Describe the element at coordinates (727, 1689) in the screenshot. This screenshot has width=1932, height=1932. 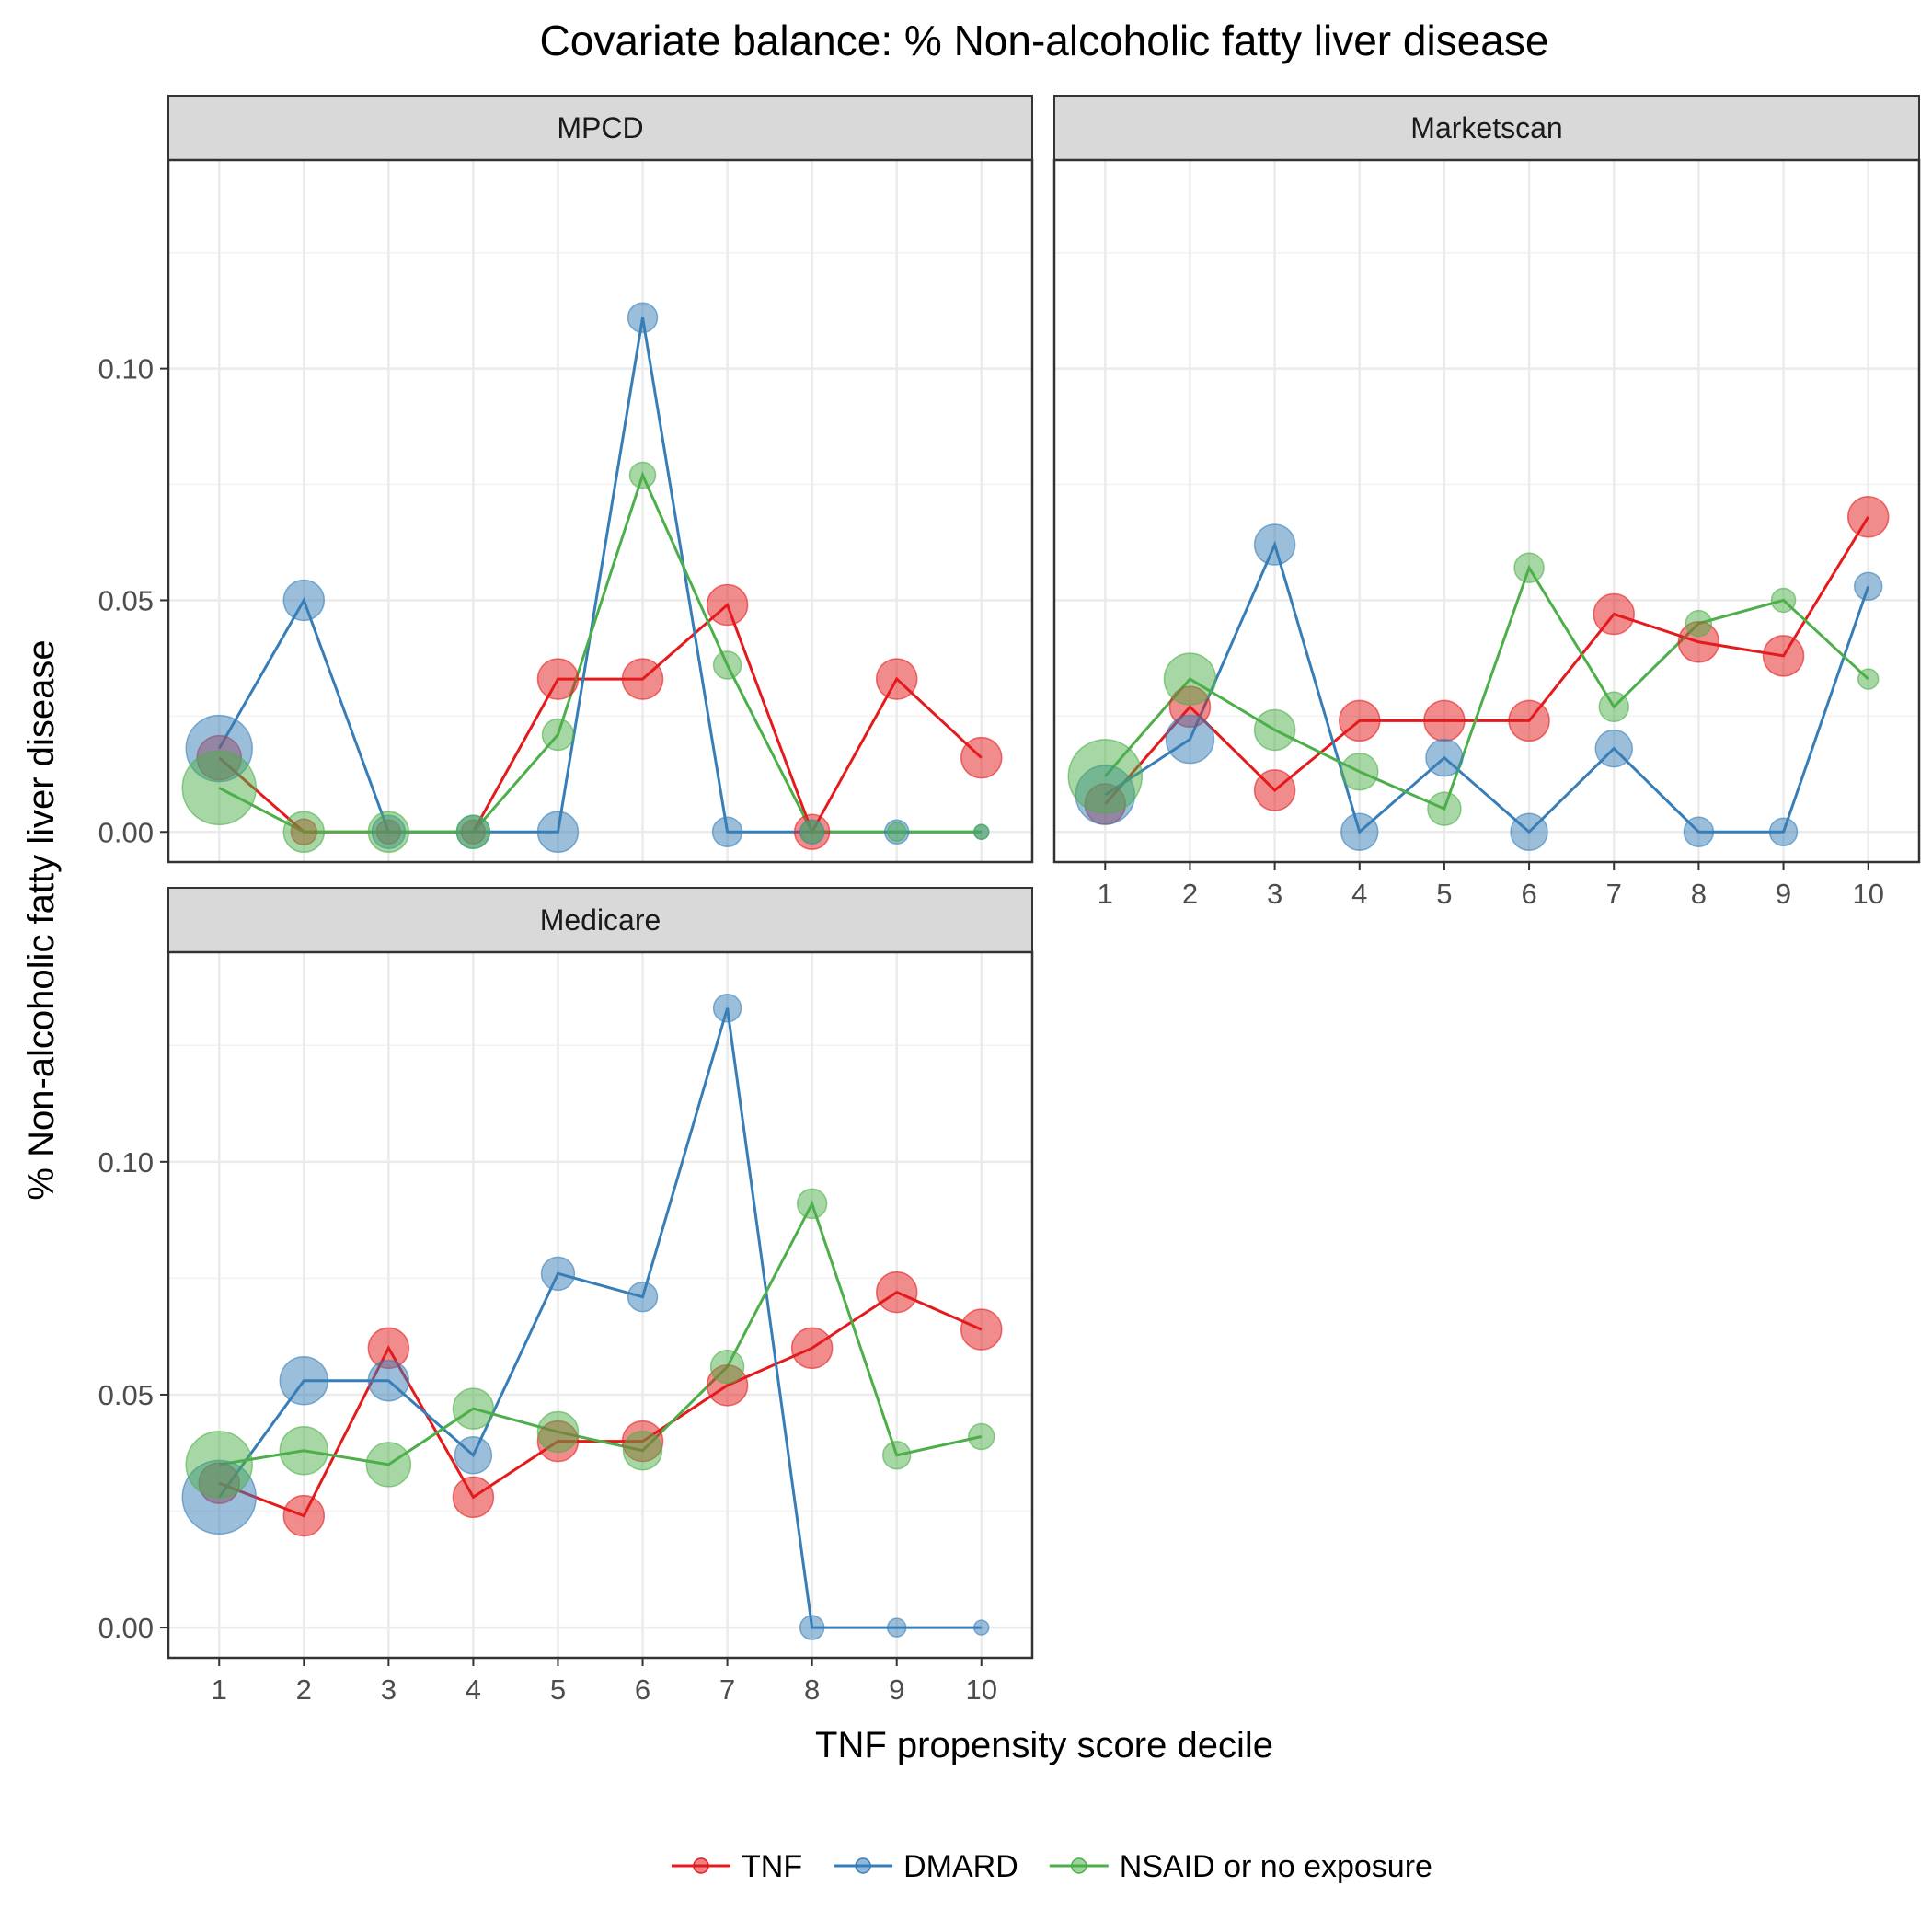
I see `x-tick-label: 7` at that location.